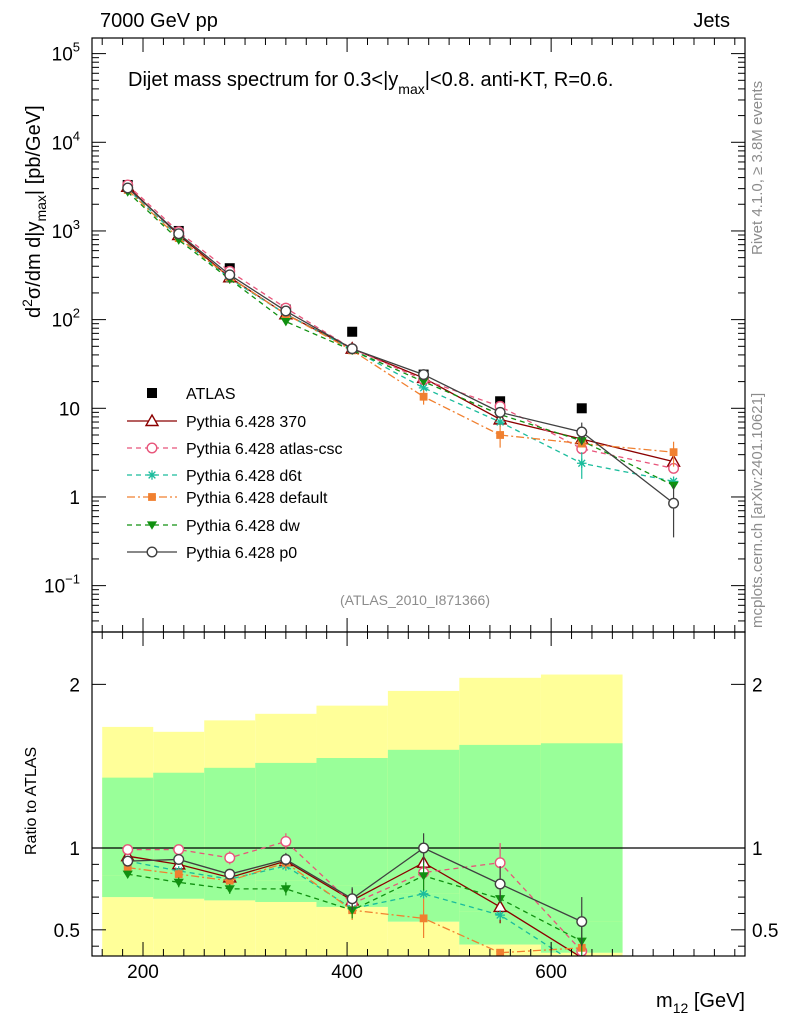 The image size is (786, 1024). What do you see at coordinates (66, 141) in the screenshot?
I see `y-tick-label: 10⁴` at bounding box center [66, 141].